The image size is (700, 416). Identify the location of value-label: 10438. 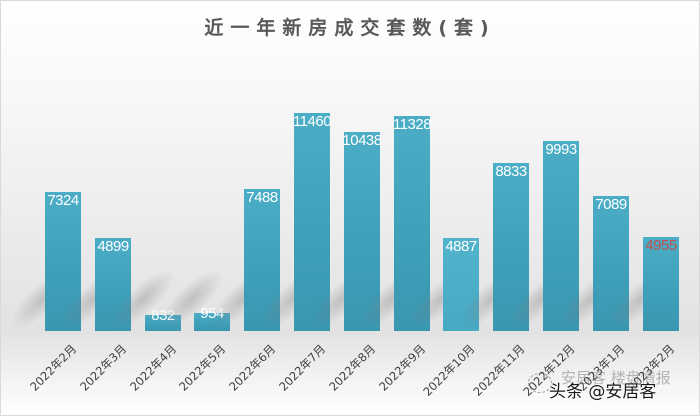
(362, 140).